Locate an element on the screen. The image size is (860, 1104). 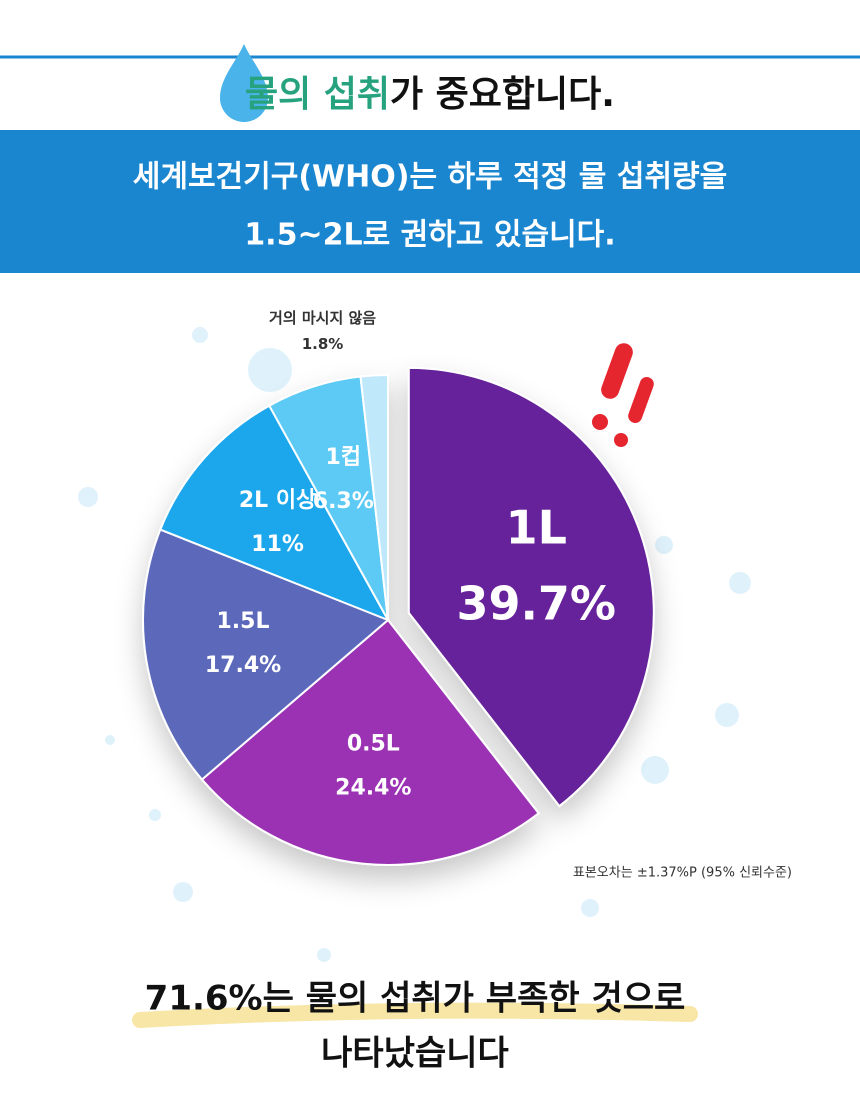
title-rest: 가 중요합니다. is located at coordinates (502, 94).